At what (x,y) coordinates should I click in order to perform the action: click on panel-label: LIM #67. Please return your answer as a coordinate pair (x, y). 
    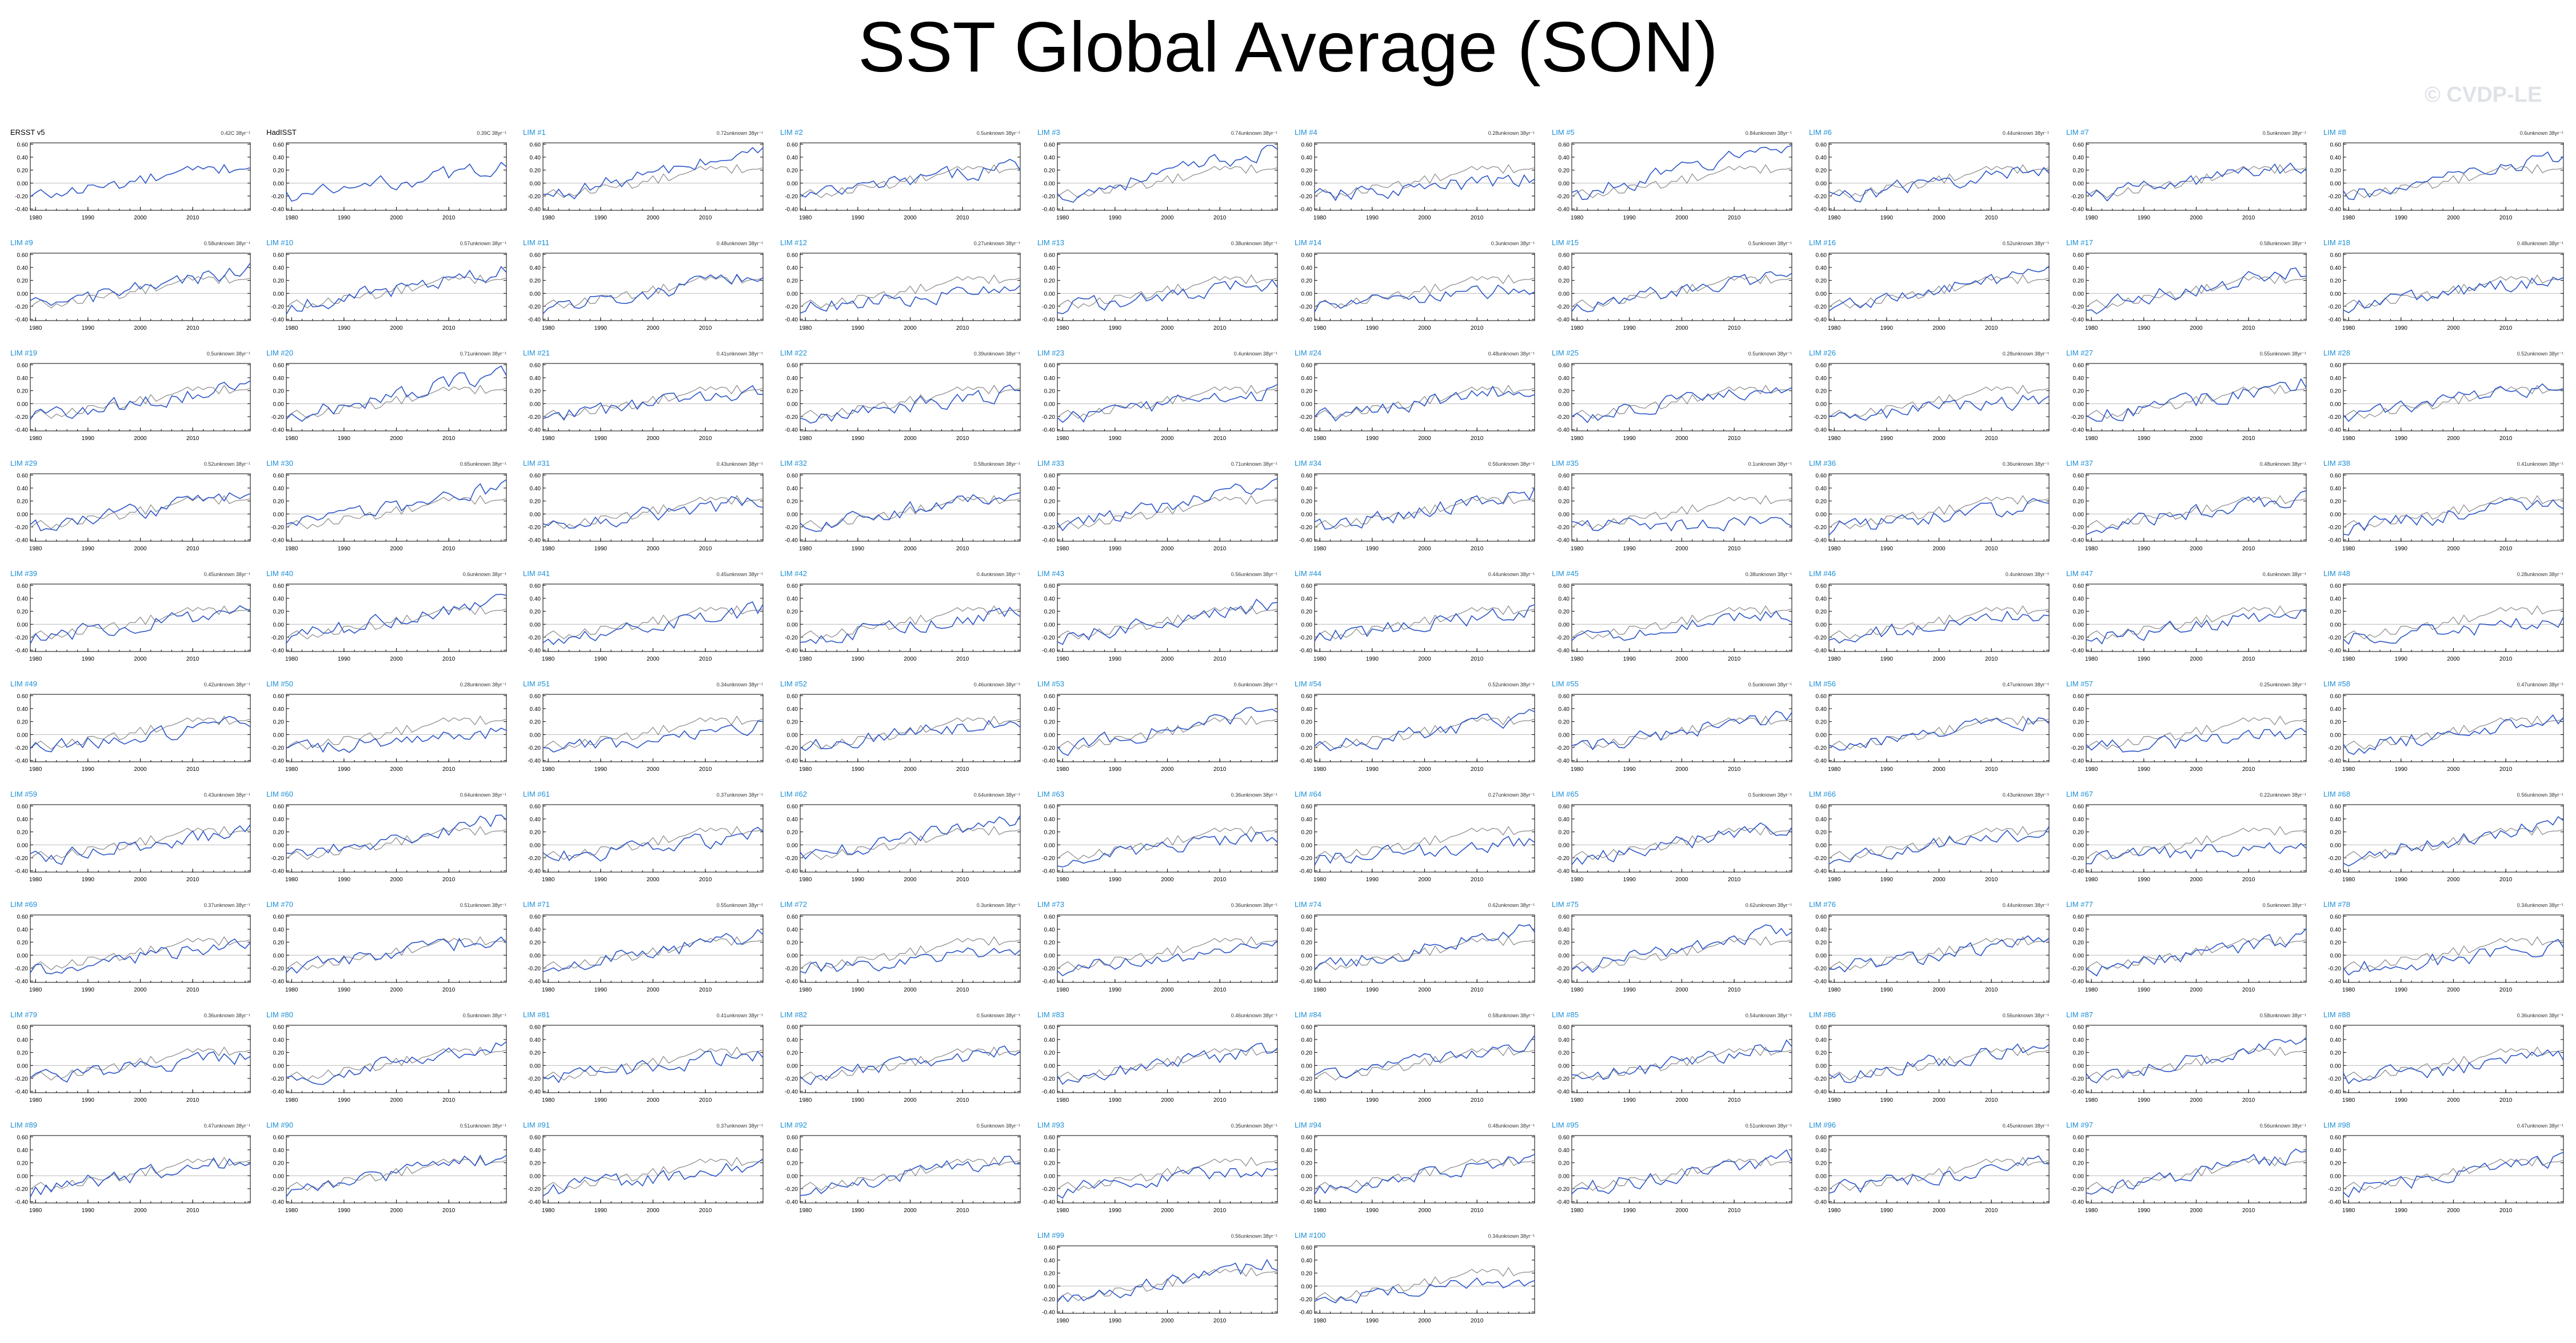
    Looking at the image, I should click on (2079, 794).